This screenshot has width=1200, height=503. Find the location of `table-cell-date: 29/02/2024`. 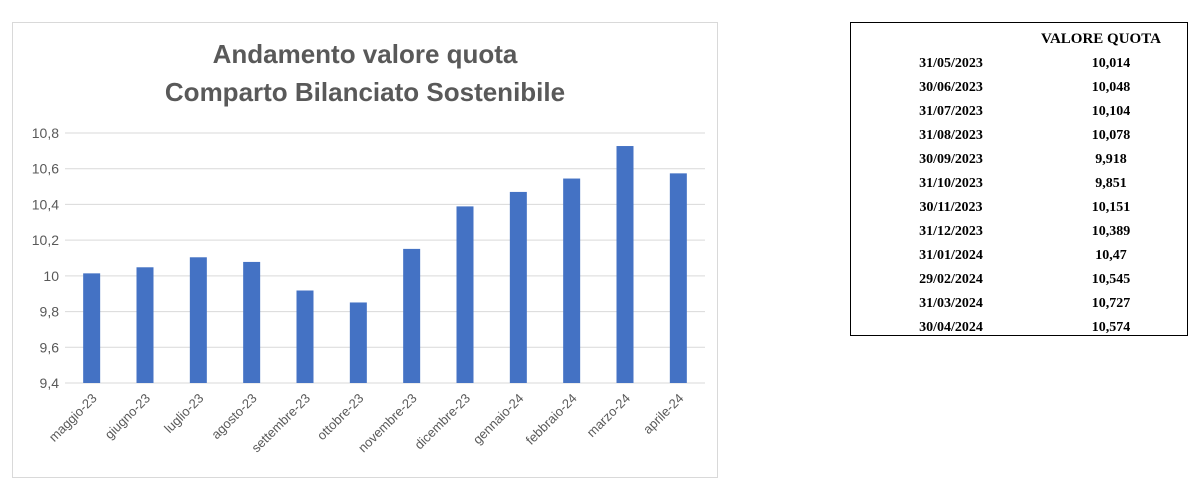

table-cell-date: 29/02/2024 is located at coordinates (951, 279).